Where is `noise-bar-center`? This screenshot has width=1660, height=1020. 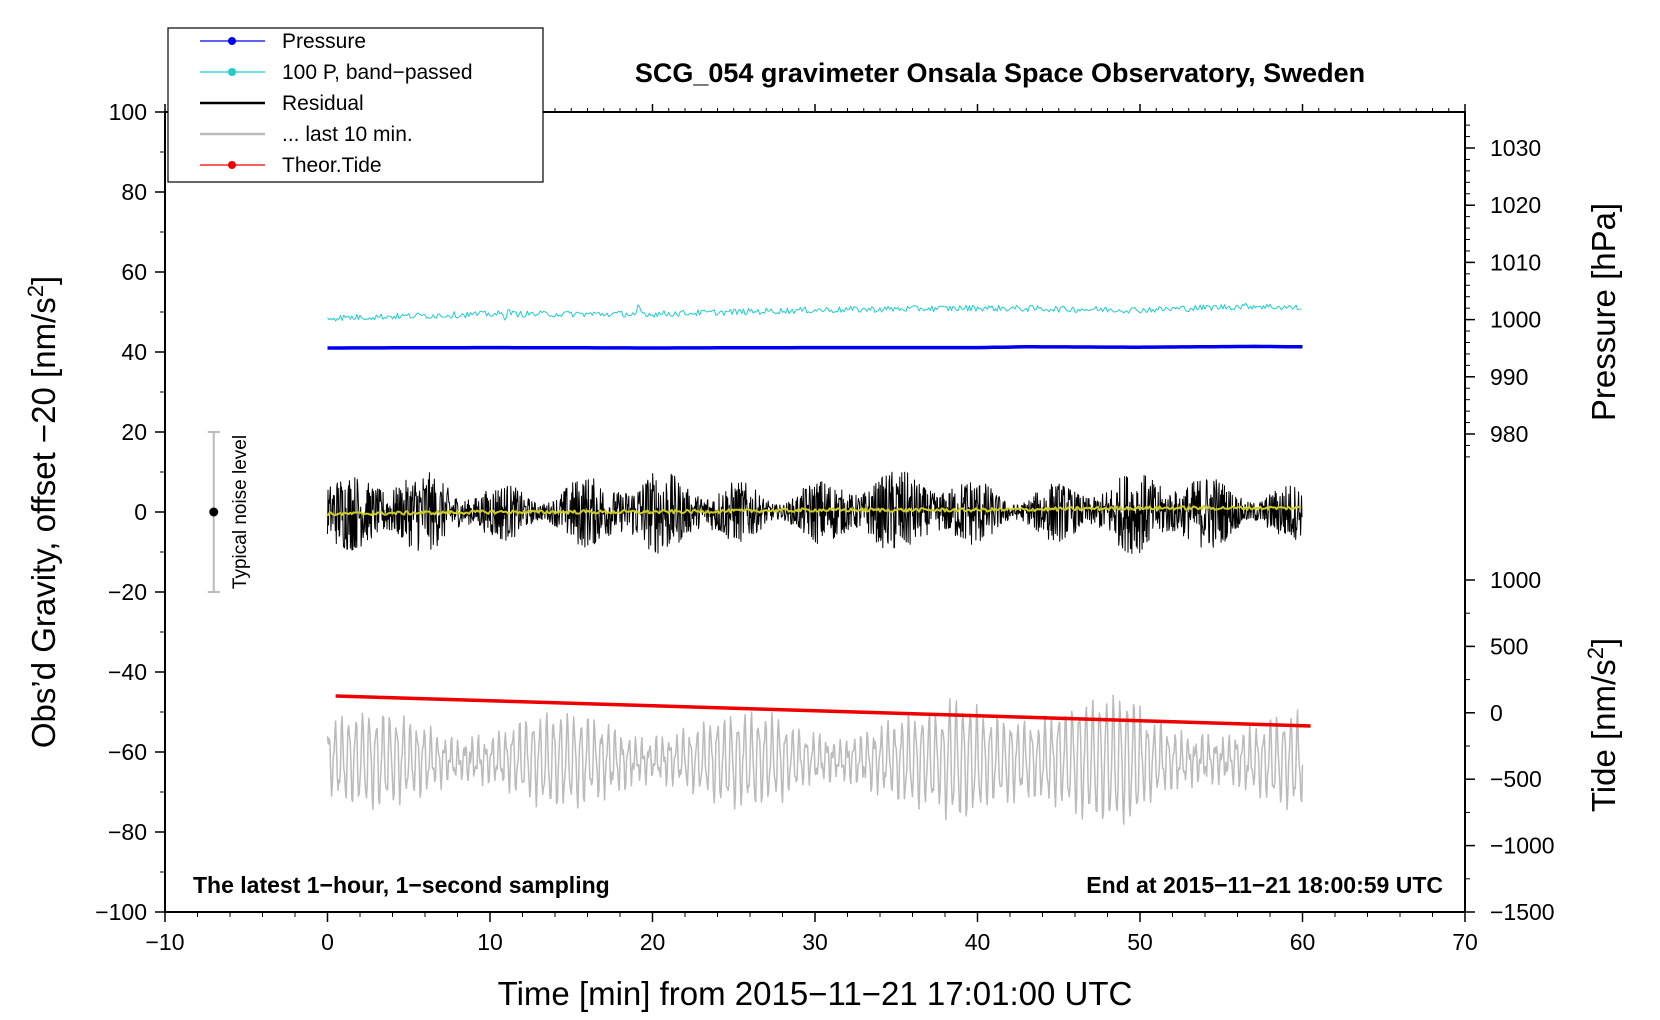
noise-bar-center is located at coordinates (214, 512).